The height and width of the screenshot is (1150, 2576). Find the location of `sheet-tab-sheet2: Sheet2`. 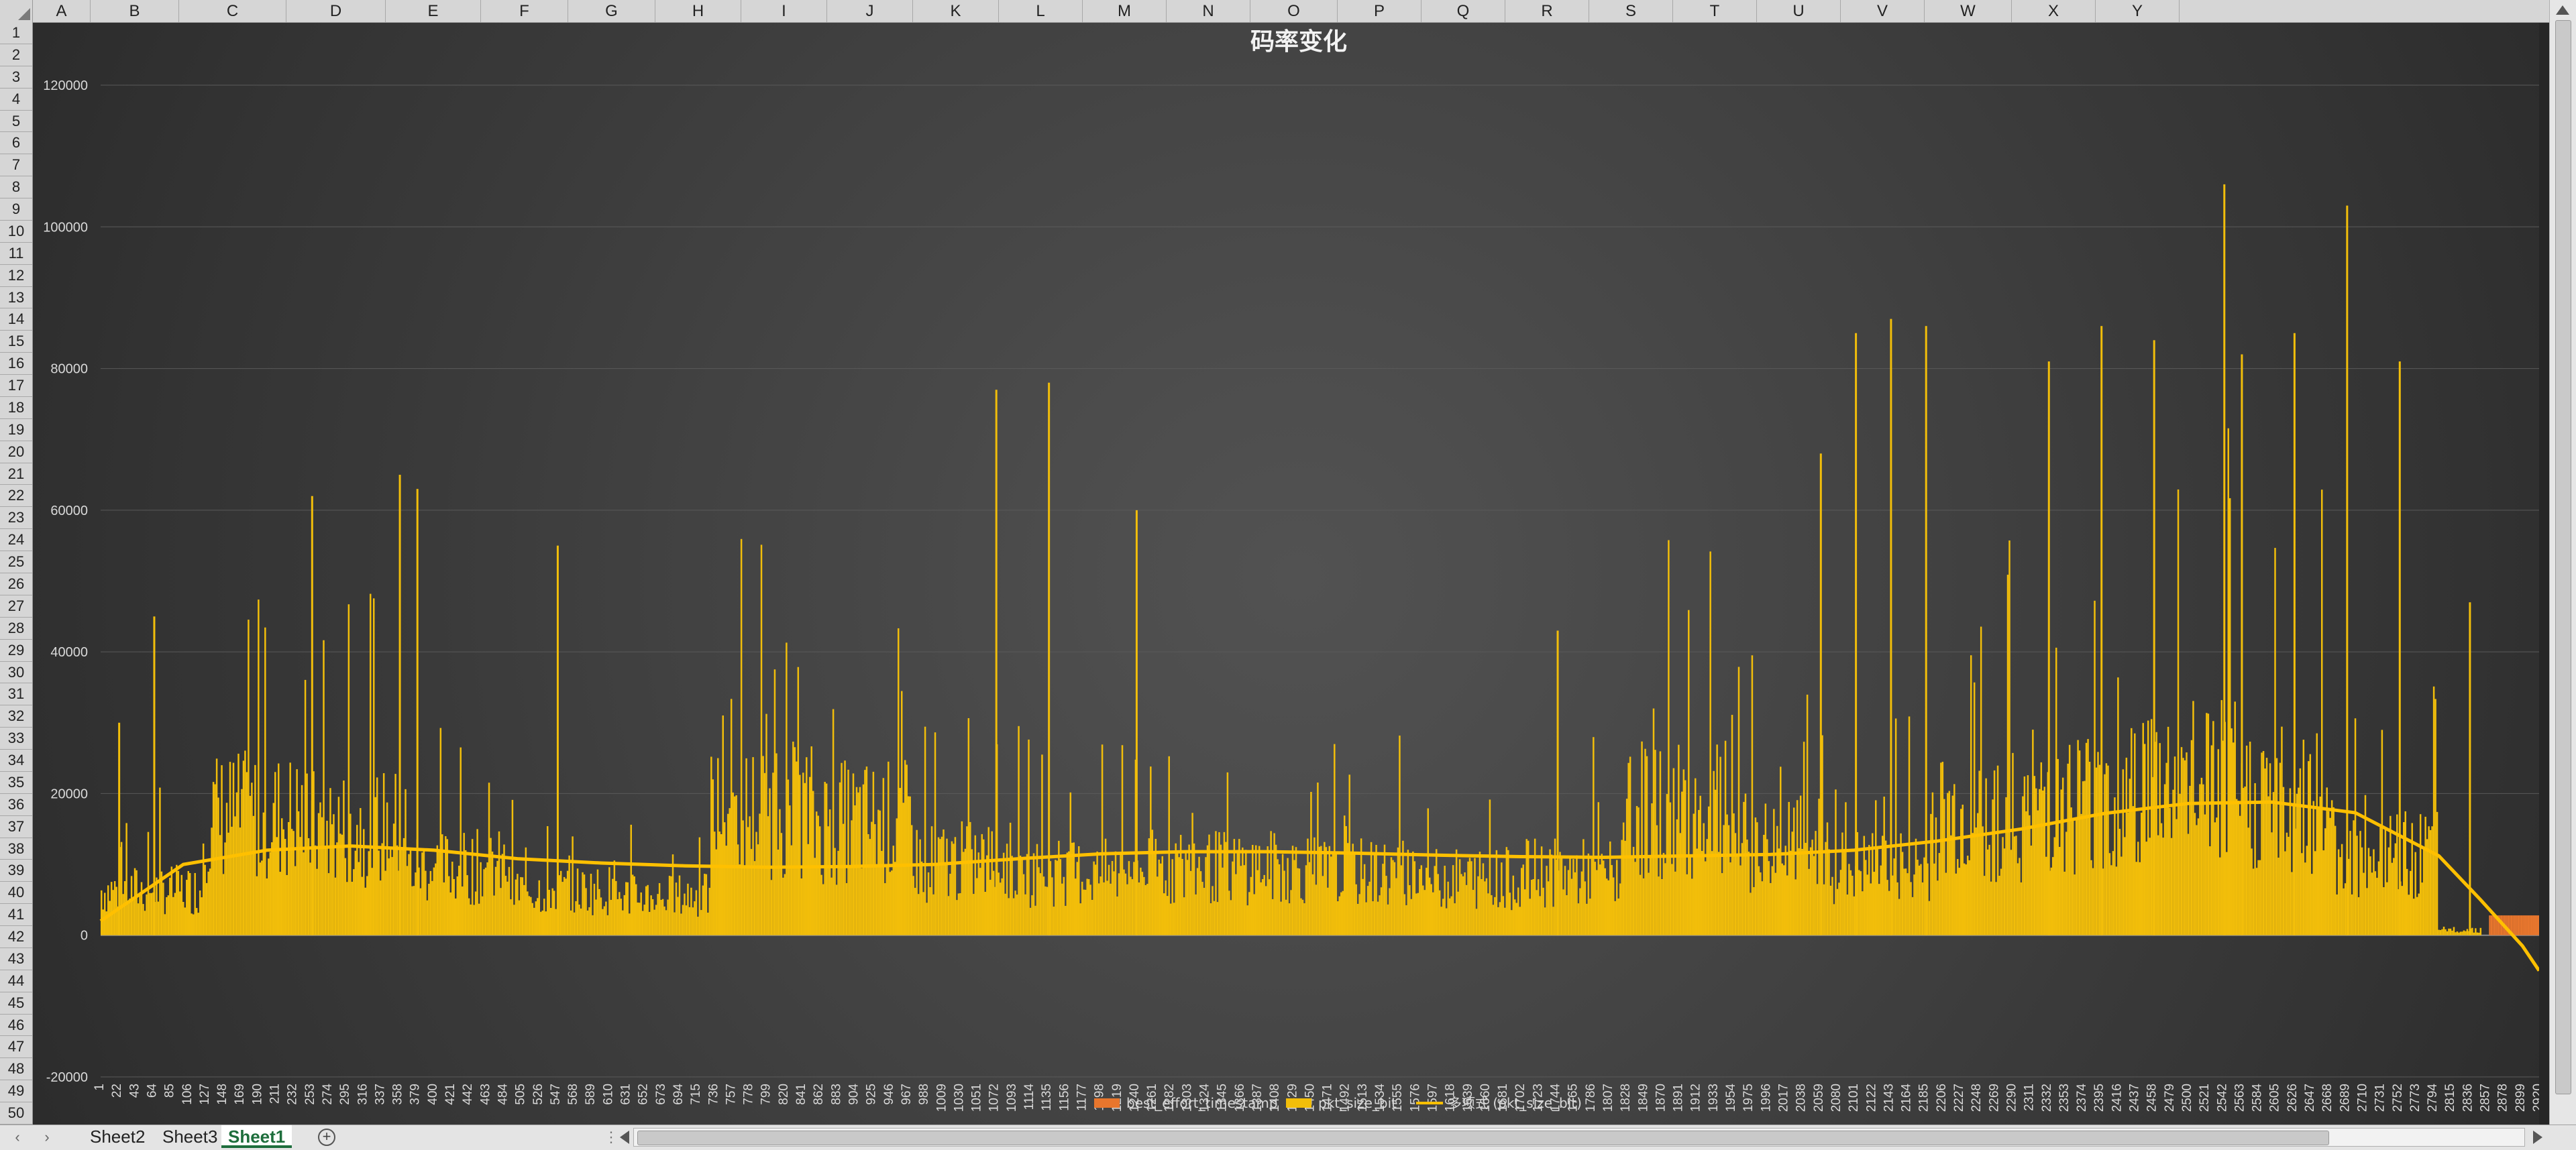

sheet-tab-sheet2: Sheet2 is located at coordinates (118, 1137).